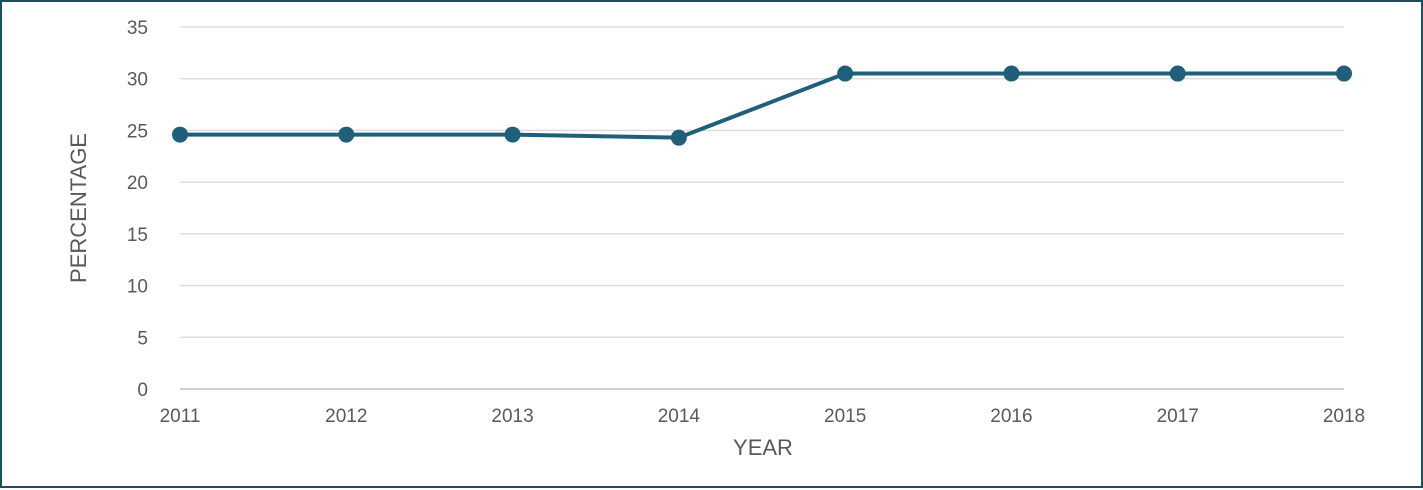 The width and height of the screenshot is (1423, 490). I want to click on y-tick-5: 5, so click(142, 338).